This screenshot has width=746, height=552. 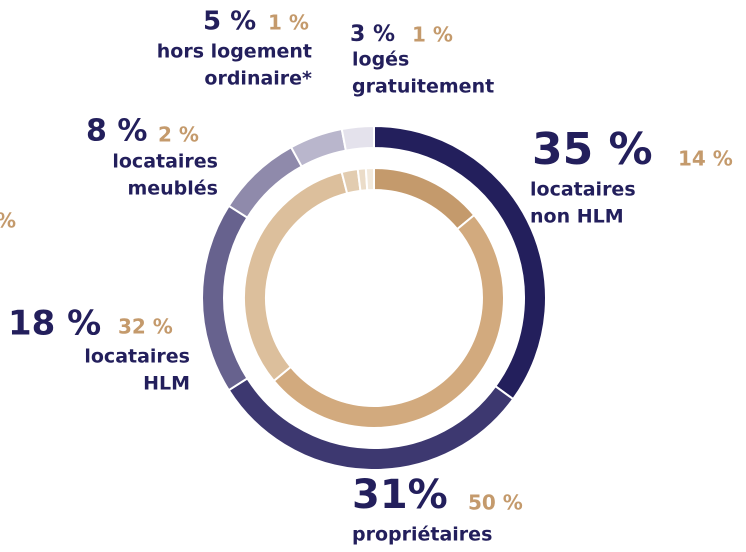 What do you see at coordinates (423, 87) in the screenshot?
I see `category-label: gratuitement` at bounding box center [423, 87].